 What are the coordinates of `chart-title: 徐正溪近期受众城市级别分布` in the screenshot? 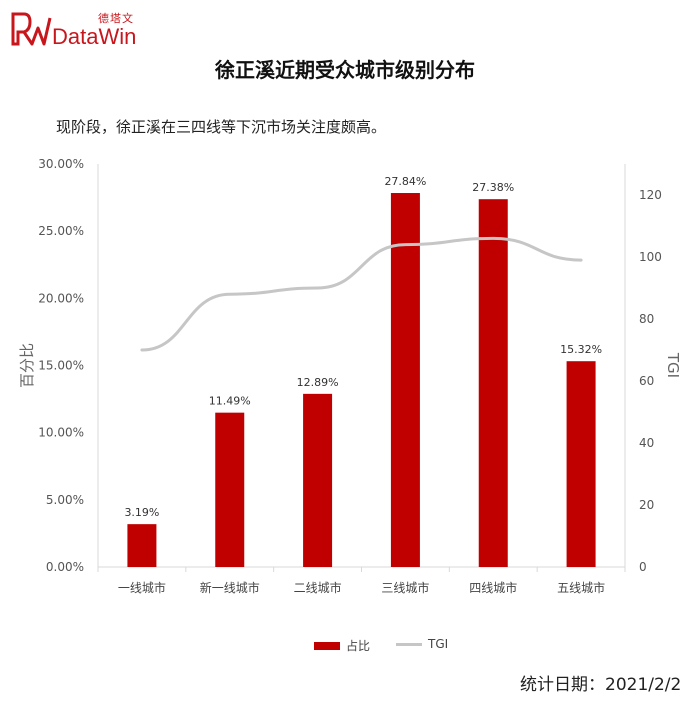 It's located at (345, 70).